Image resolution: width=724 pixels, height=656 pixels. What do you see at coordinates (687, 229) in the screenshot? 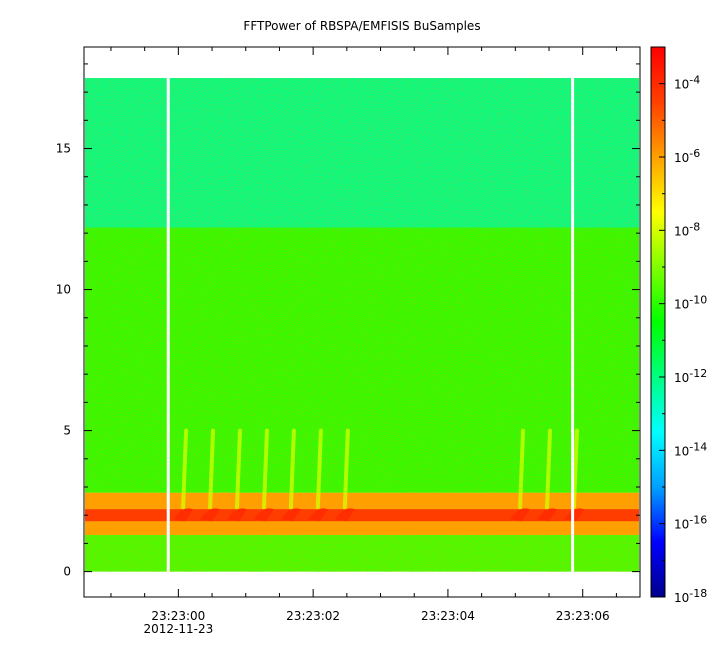
I see `colorbar-tick-label: 10⁻⁸` at bounding box center [687, 229].